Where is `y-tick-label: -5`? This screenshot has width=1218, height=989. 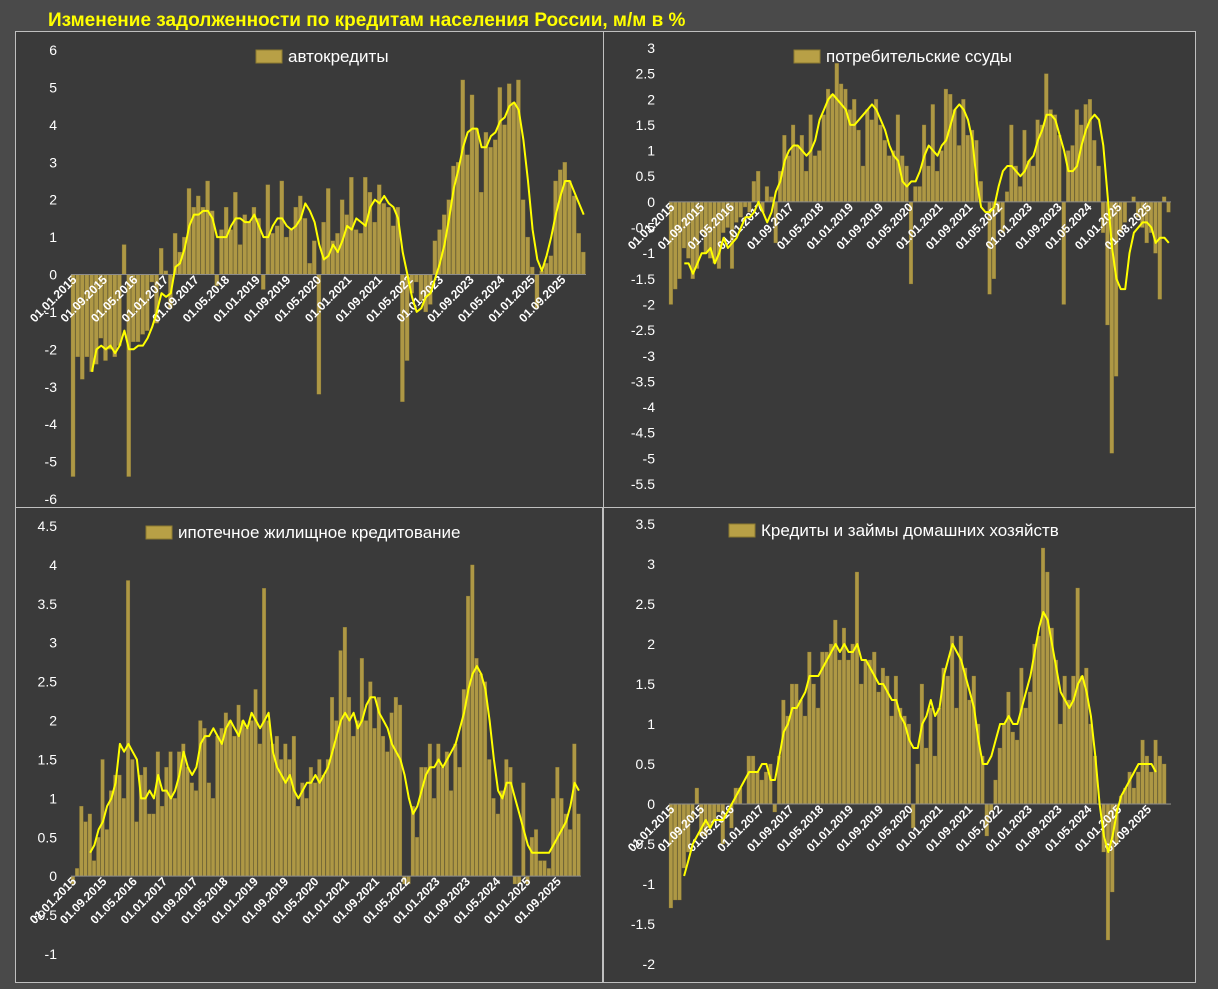 y-tick-label: -5 is located at coordinates (51, 462).